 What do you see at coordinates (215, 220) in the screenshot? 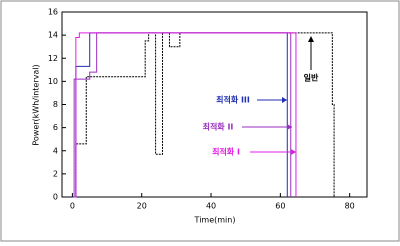
I see `x-axis-label: Time(min)` at bounding box center [215, 220].